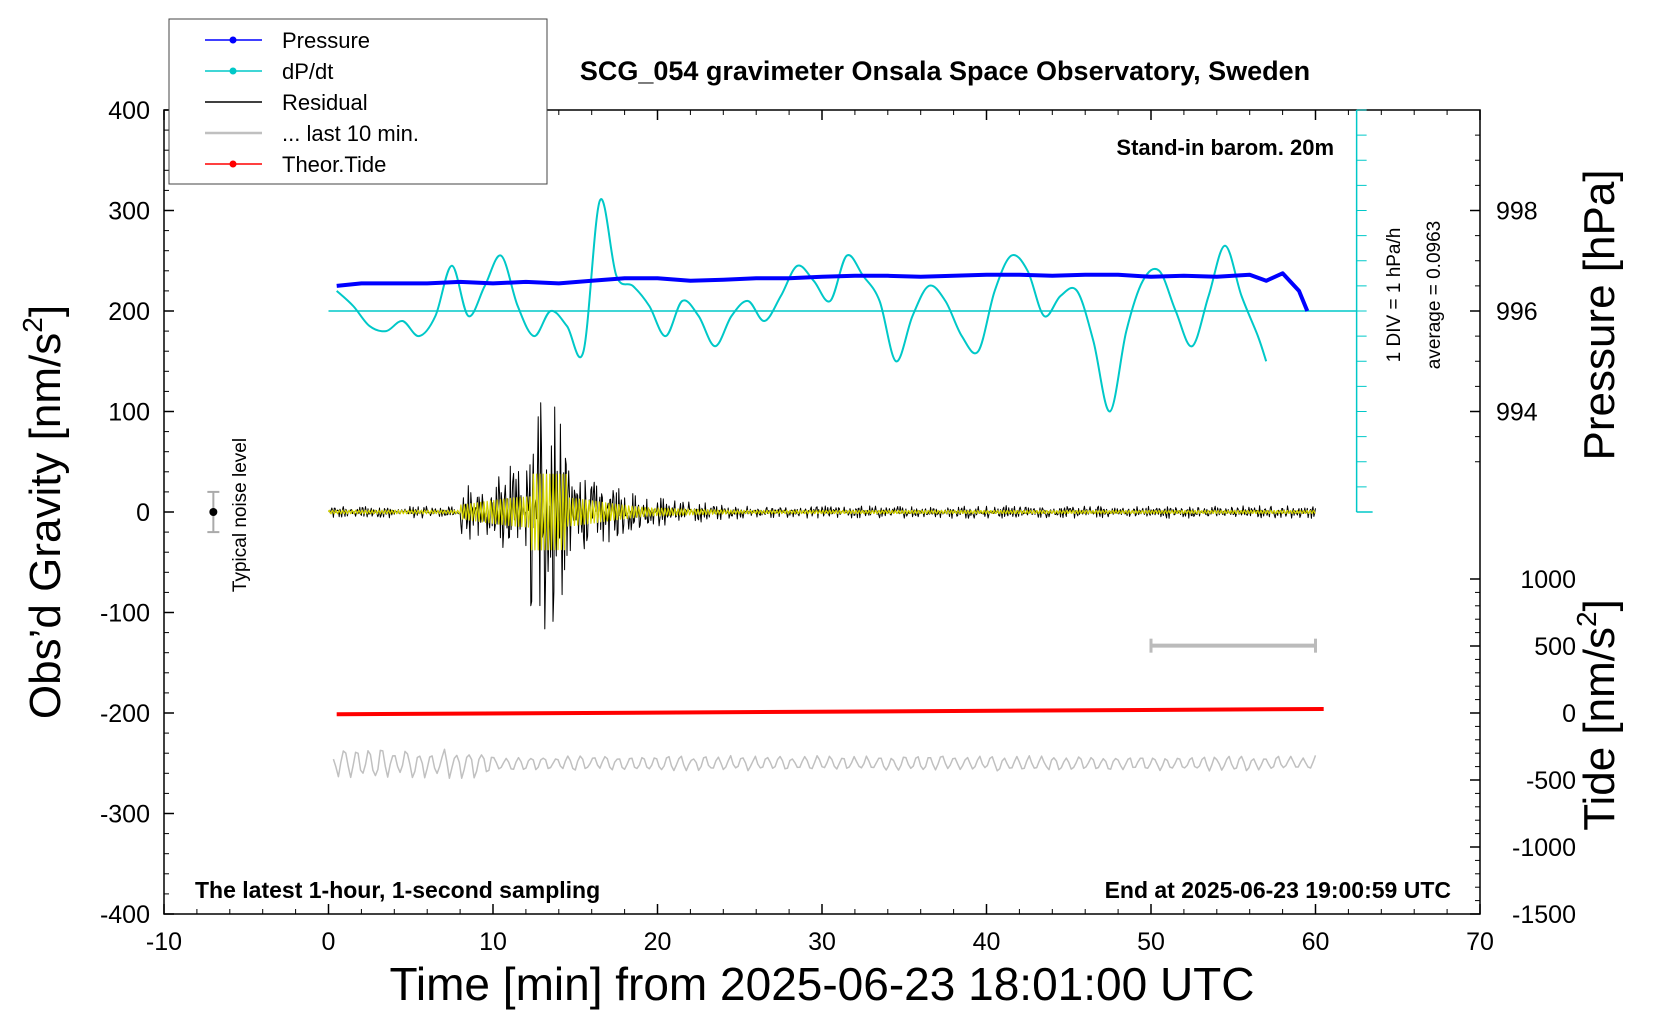  Describe the element at coordinates (143, 513) in the screenshot. I see `y-tick-label: 0` at that location.